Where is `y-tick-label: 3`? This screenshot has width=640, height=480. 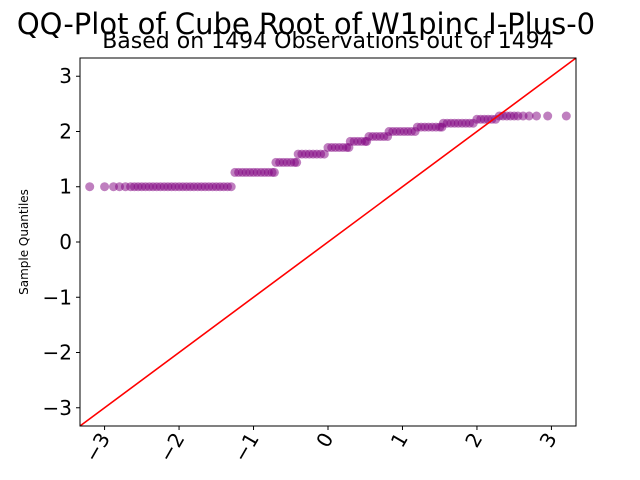 y-tick-label: 3 is located at coordinates (65, 76).